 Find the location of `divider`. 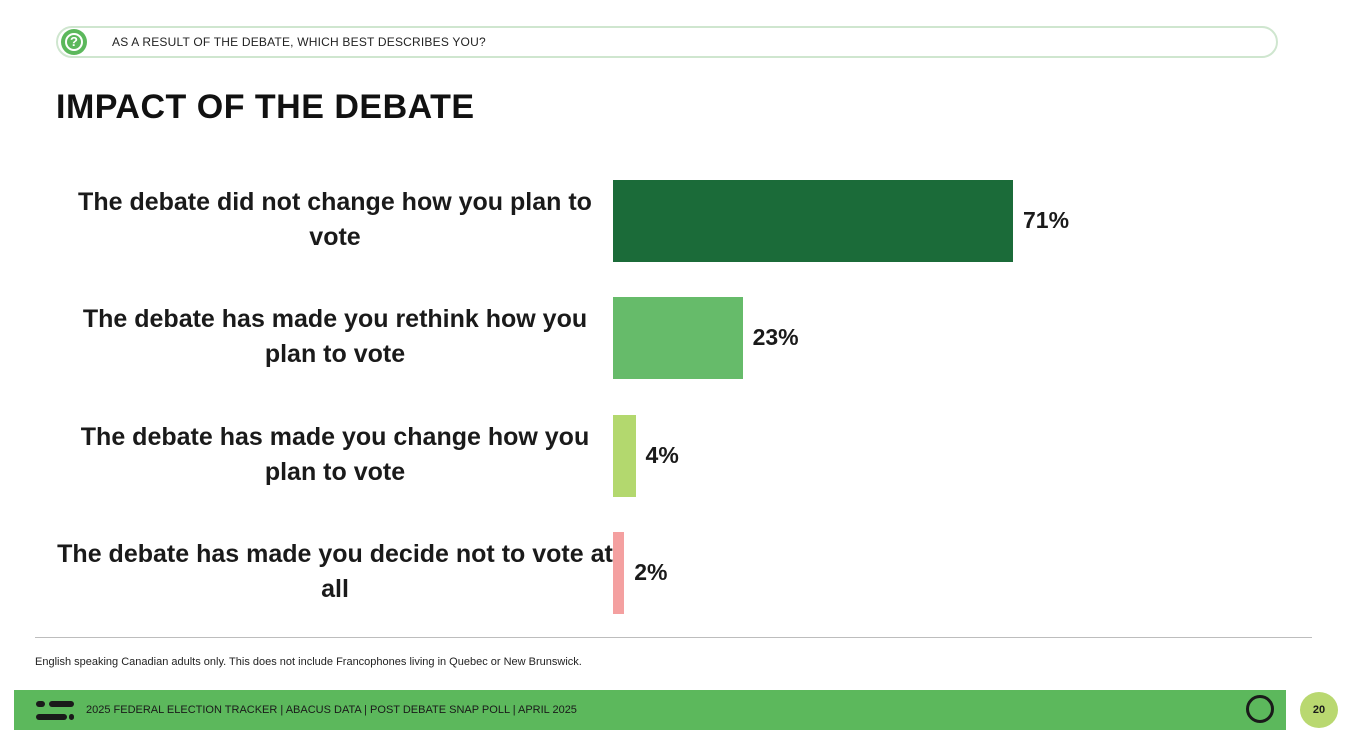

divider is located at coordinates (673, 637).